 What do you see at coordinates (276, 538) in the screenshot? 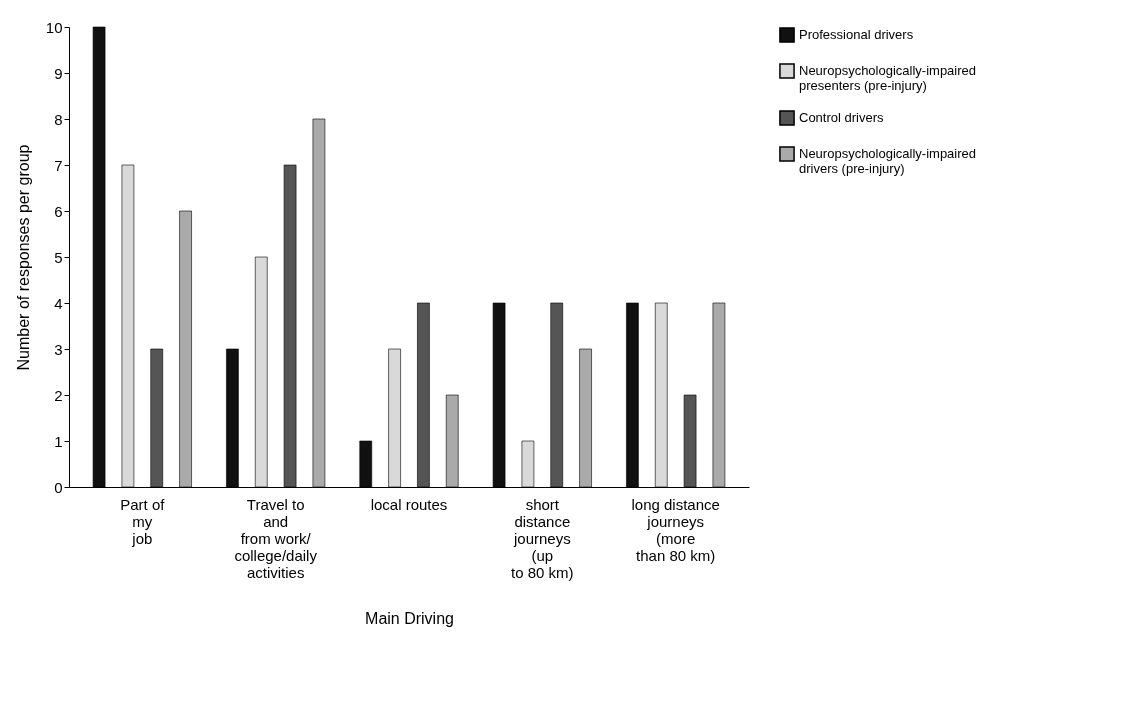
I see `x-tick-label: Travel to and from work/ college/daily activities` at bounding box center [276, 538].